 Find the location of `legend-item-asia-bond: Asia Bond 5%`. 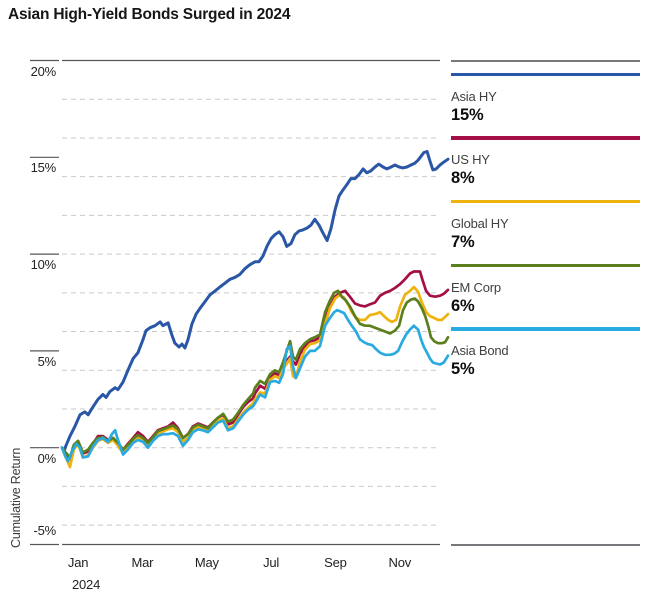

legend-item-asia-bond: Asia Bond 5% is located at coordinates (545, 358).